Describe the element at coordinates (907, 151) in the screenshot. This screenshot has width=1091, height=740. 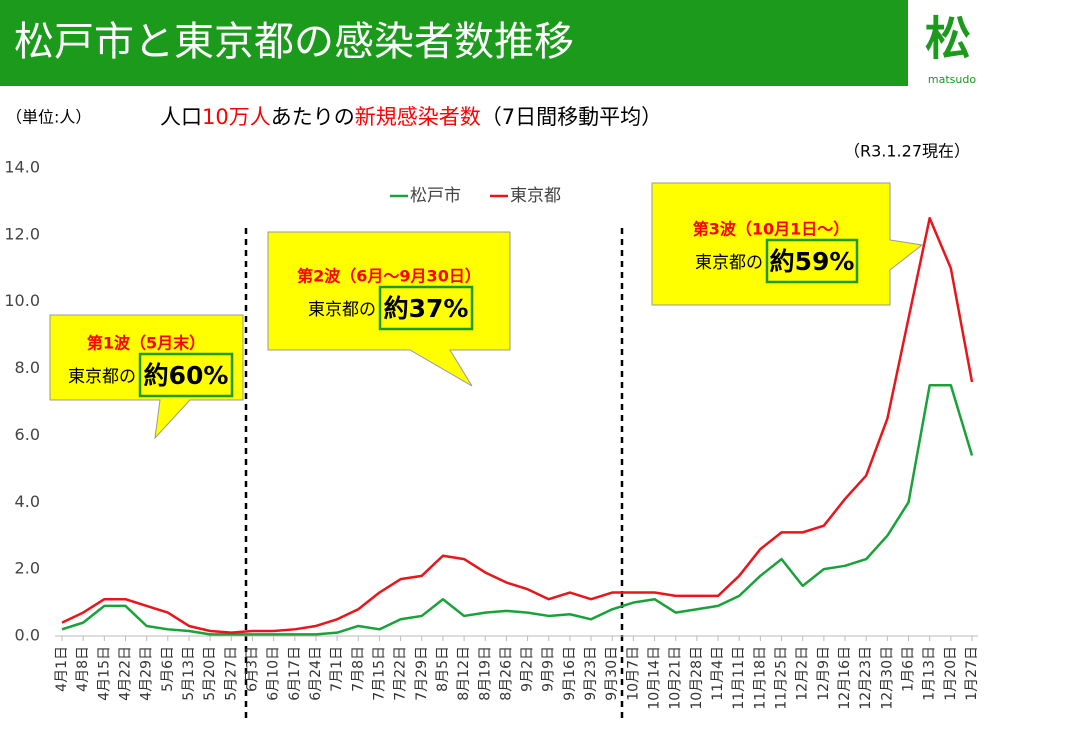
I see `date-note: （R3.1.27現在）` at that location.